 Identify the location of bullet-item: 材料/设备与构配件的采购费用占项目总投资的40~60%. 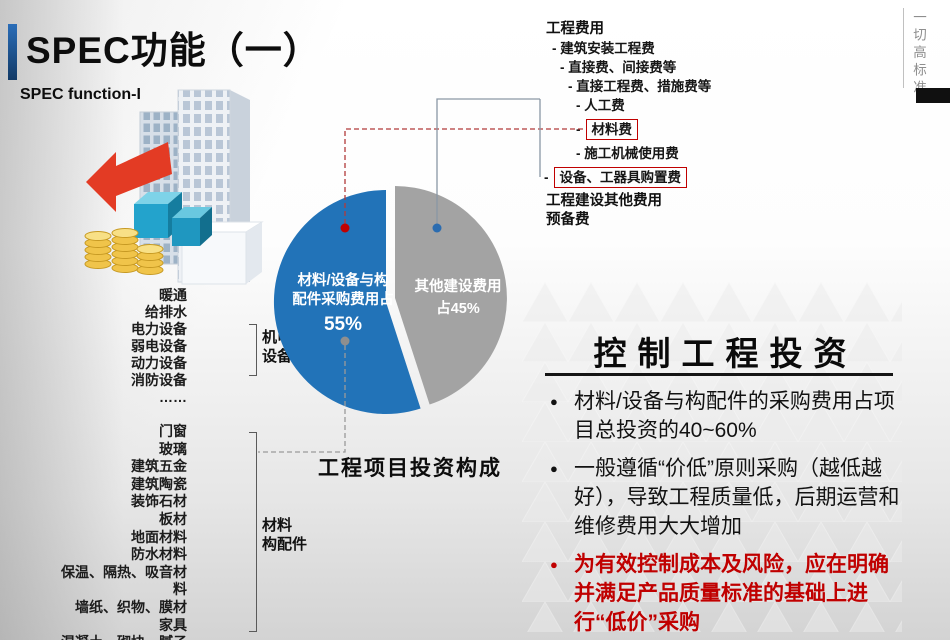
(725, 416).